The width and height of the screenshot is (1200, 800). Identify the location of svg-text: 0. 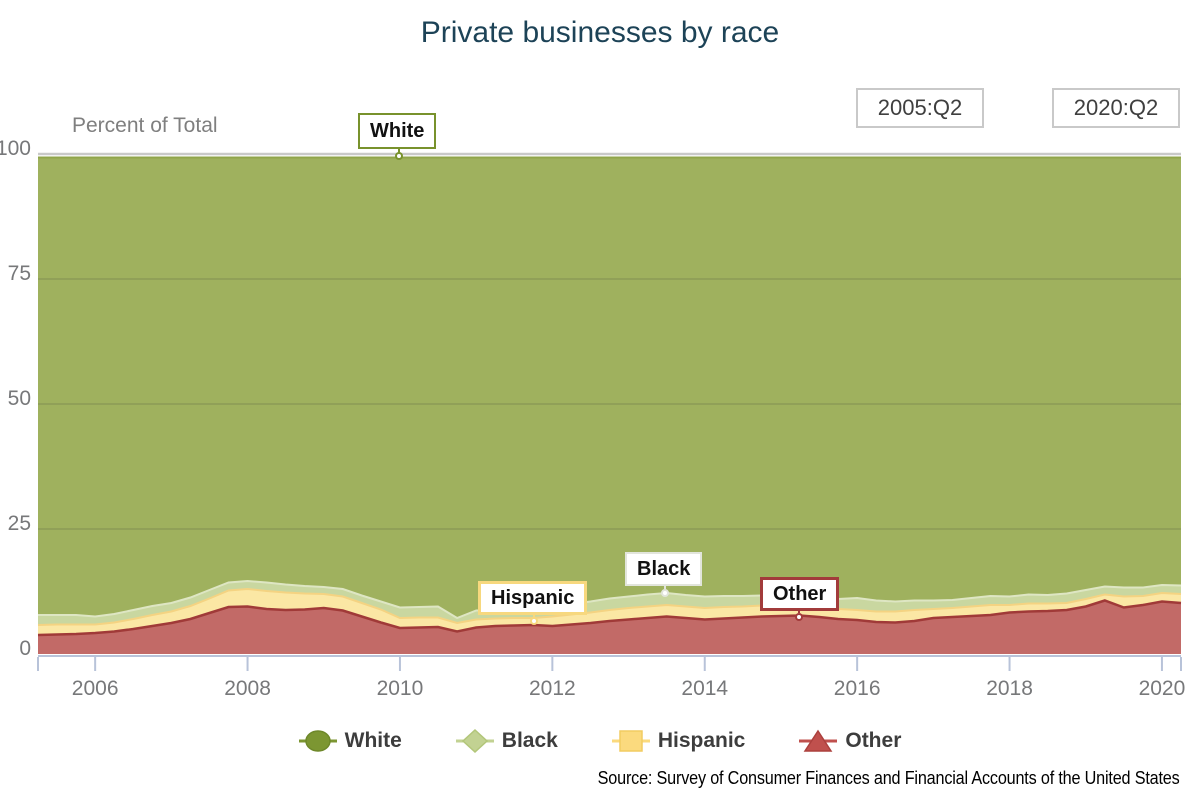
(25, 648).